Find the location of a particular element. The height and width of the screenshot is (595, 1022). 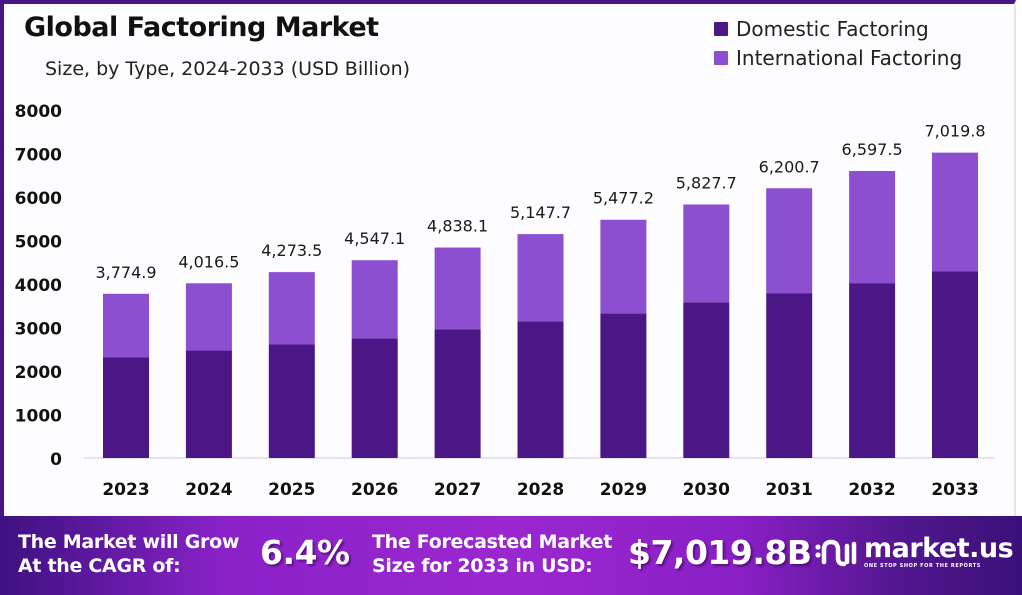

brand-text: market.us ONE STOP SHOP FOR THE REPORTS is located at coordinates (939, 551).